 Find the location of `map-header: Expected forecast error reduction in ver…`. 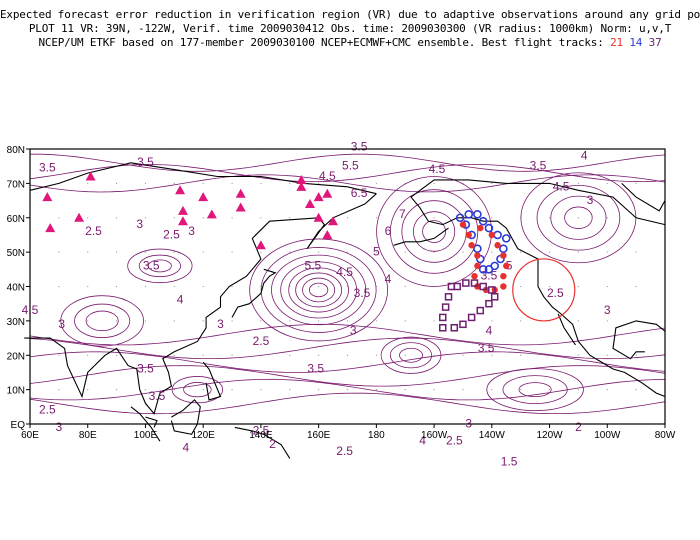

map-header: Expected forecast error reduction in ver… is located at coordinates (350, 35).